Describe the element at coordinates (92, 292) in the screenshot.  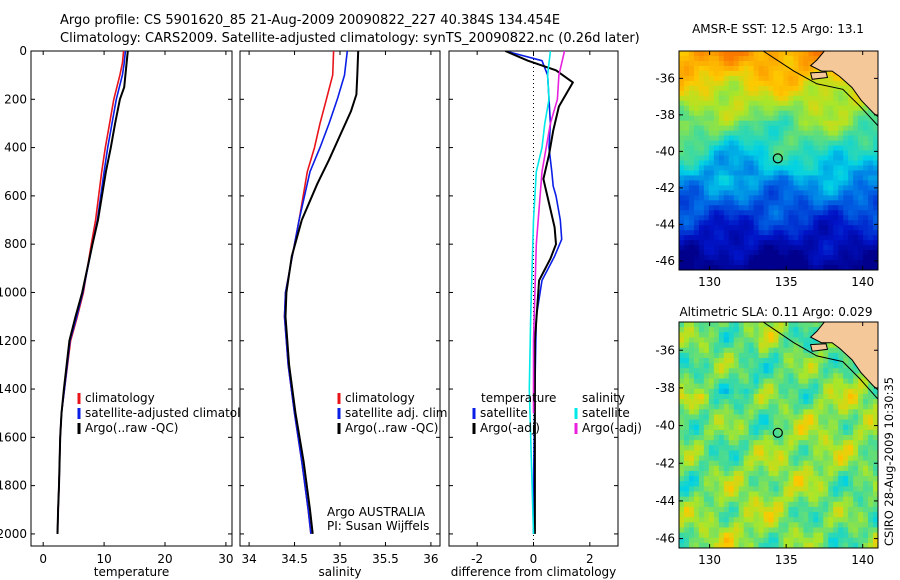
I see `series-group` at that location.